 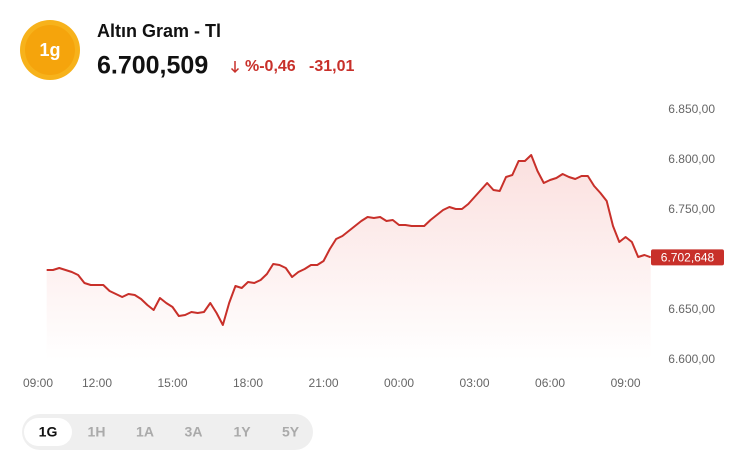 I want to click on tab: 3A, so click(x=194, y=432).